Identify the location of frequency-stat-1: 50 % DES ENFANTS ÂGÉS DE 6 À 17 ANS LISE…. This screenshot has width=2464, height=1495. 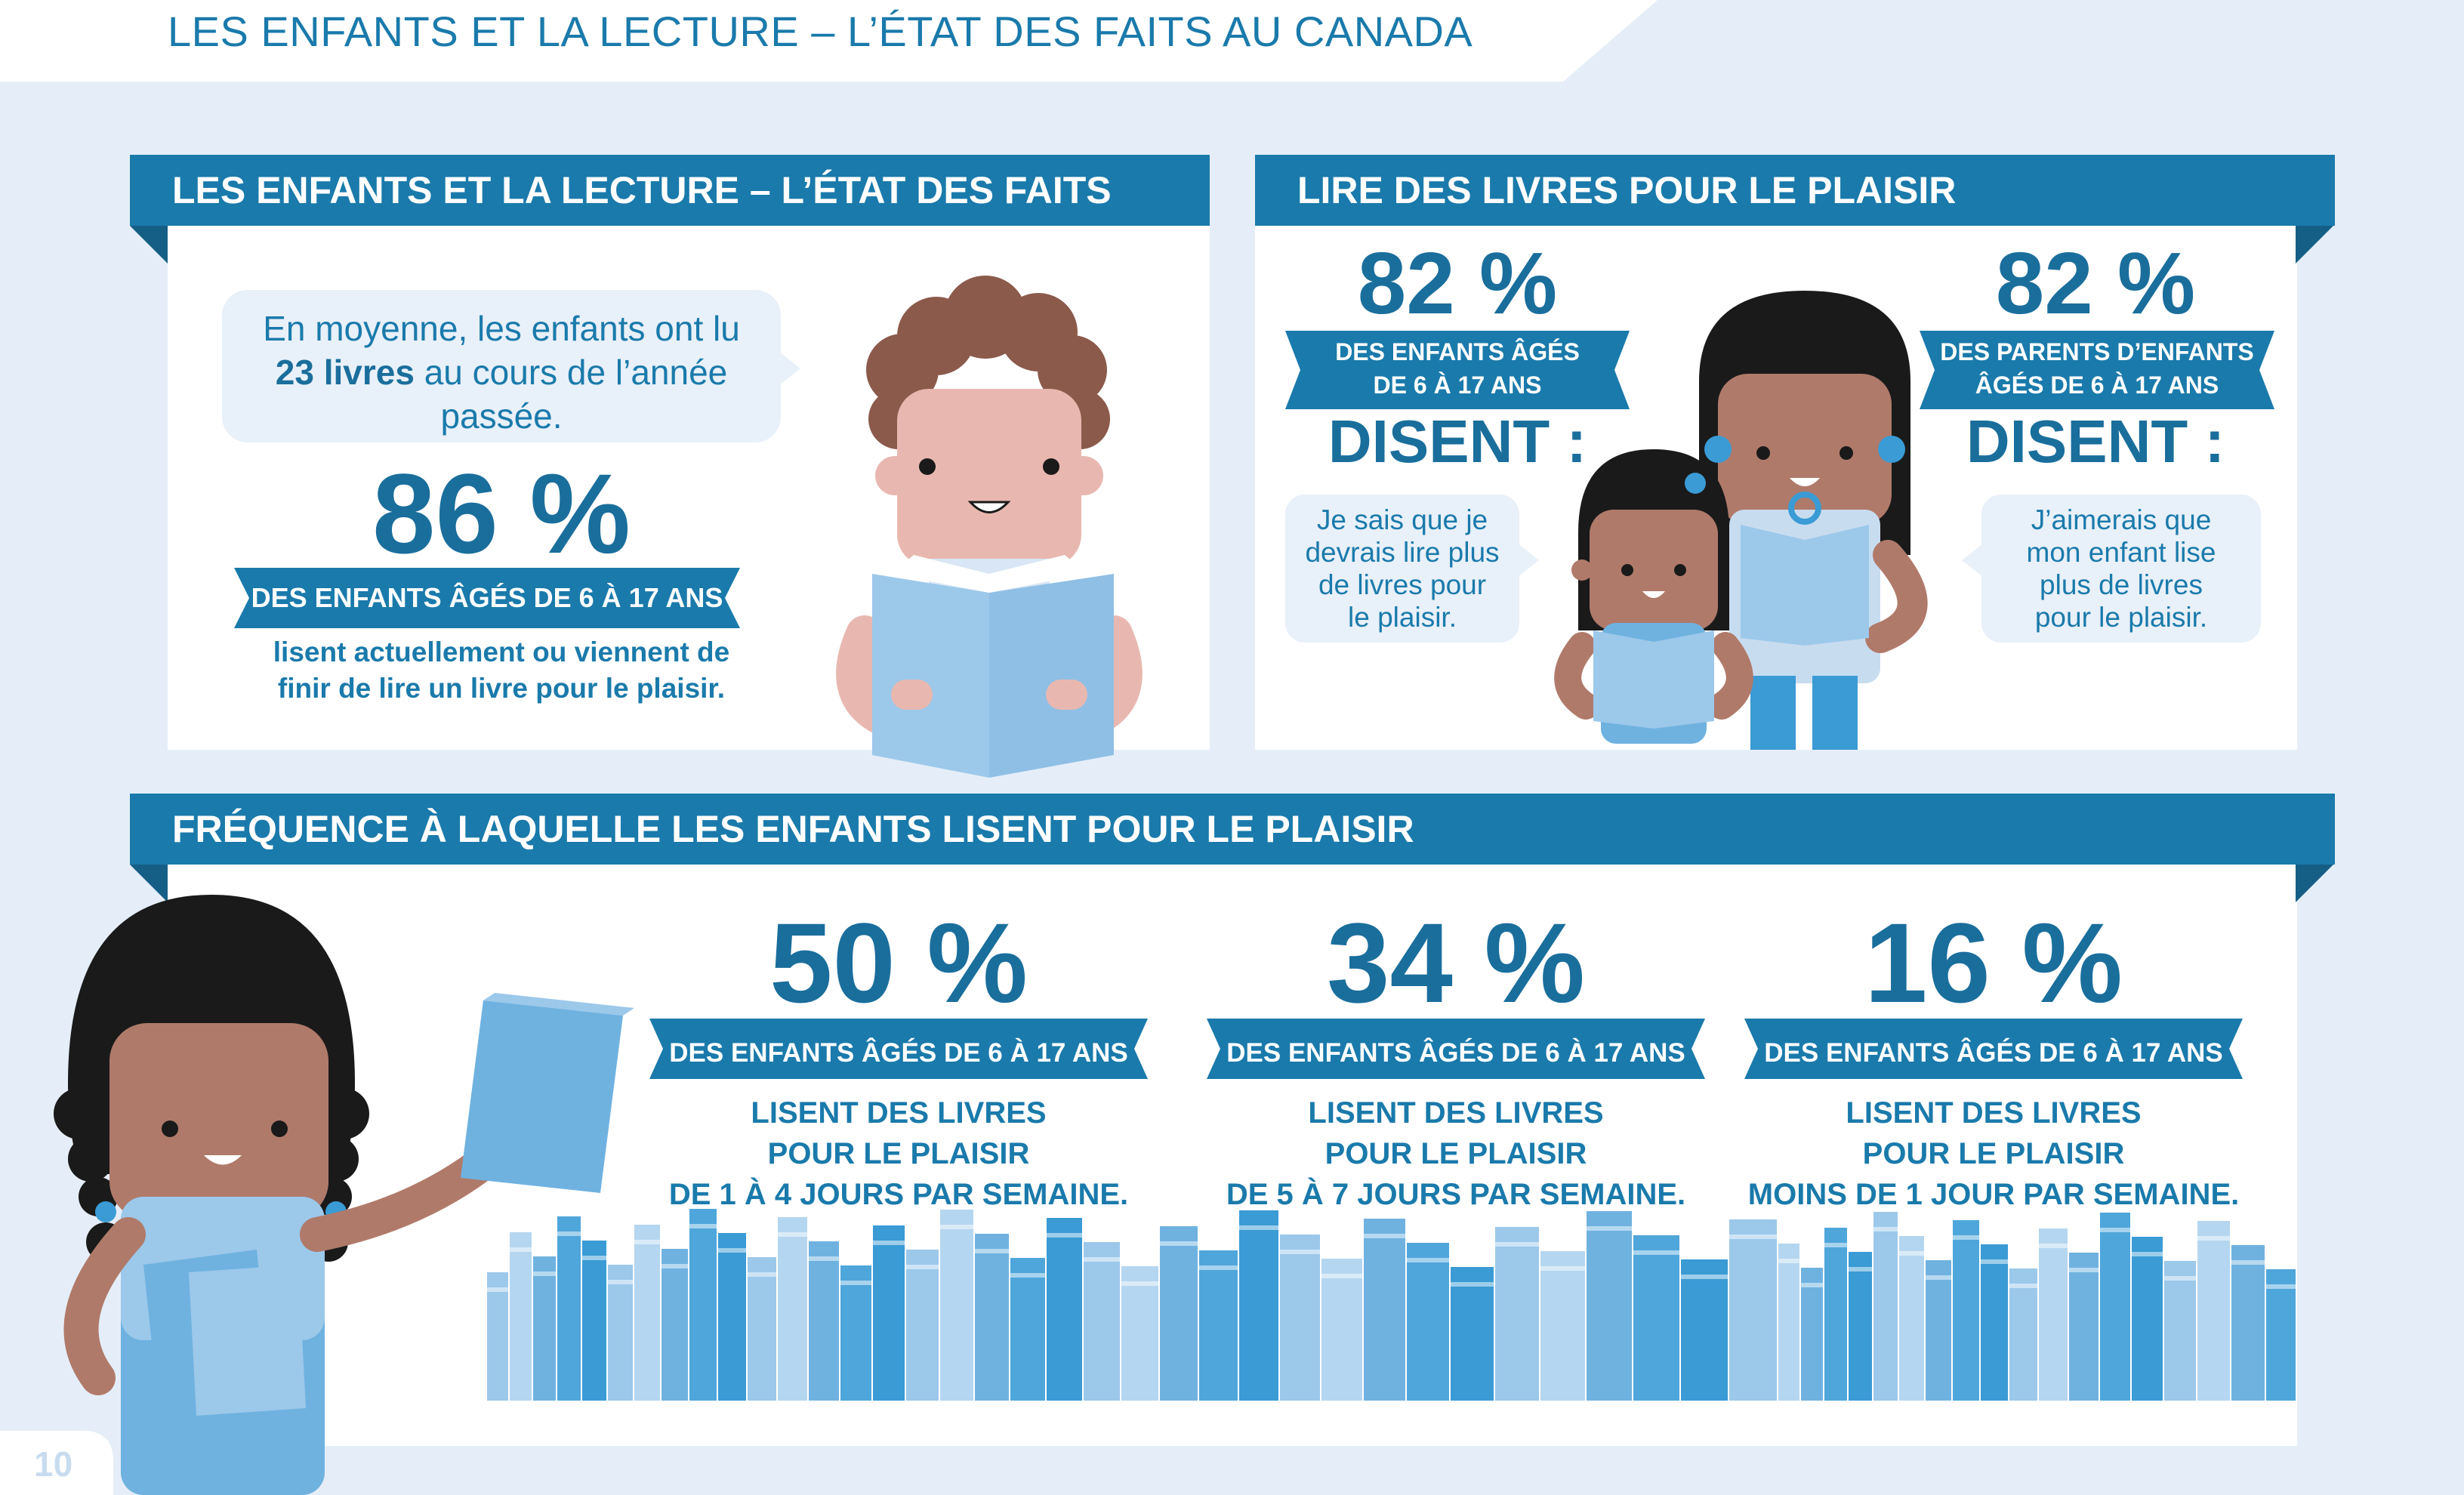
(898, 1058).